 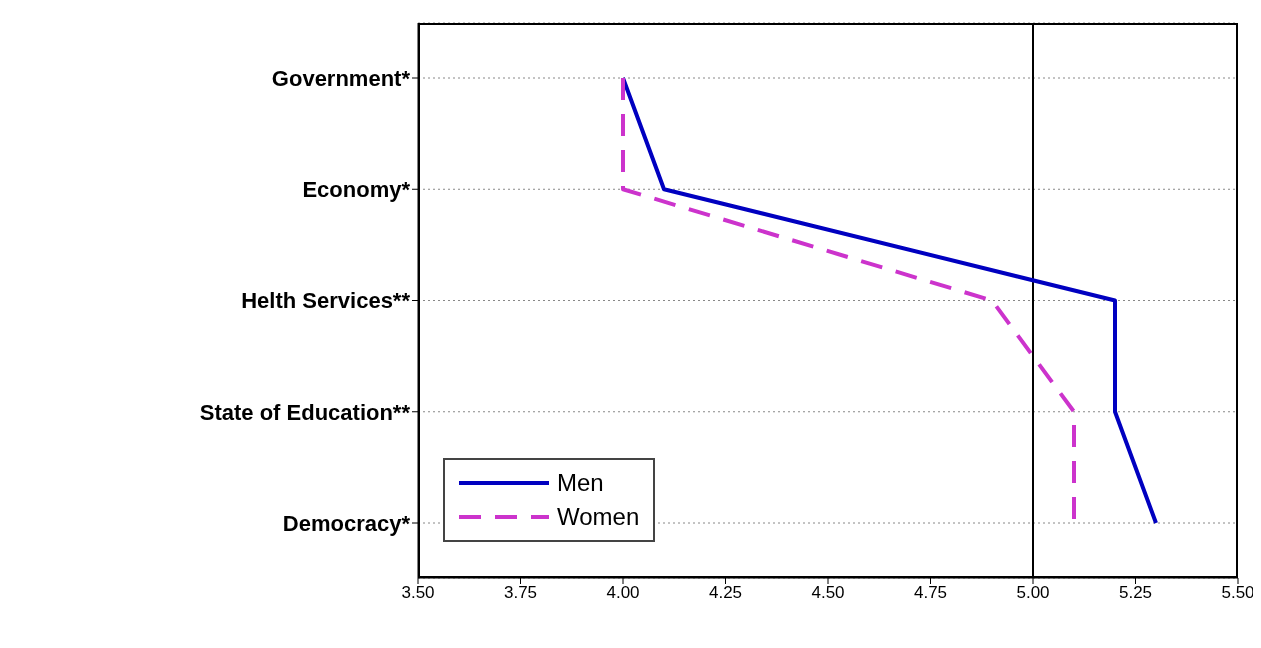 What do you see at coordinates (305, 412) in the screenshot?
I see `y-tick-label: State of Education**` at bounding box center [305, 412].